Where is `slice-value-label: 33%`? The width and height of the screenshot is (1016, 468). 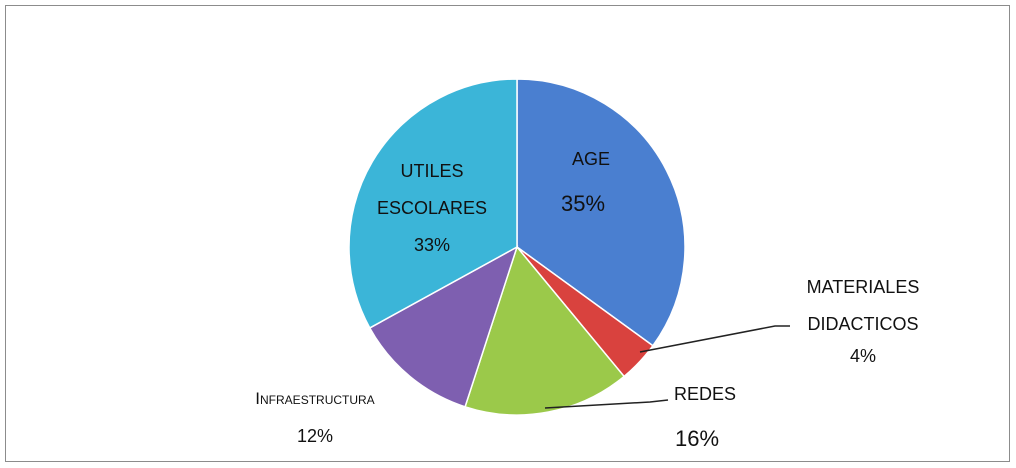 slice-value-label: 33% is located at coordinates (432, 245).